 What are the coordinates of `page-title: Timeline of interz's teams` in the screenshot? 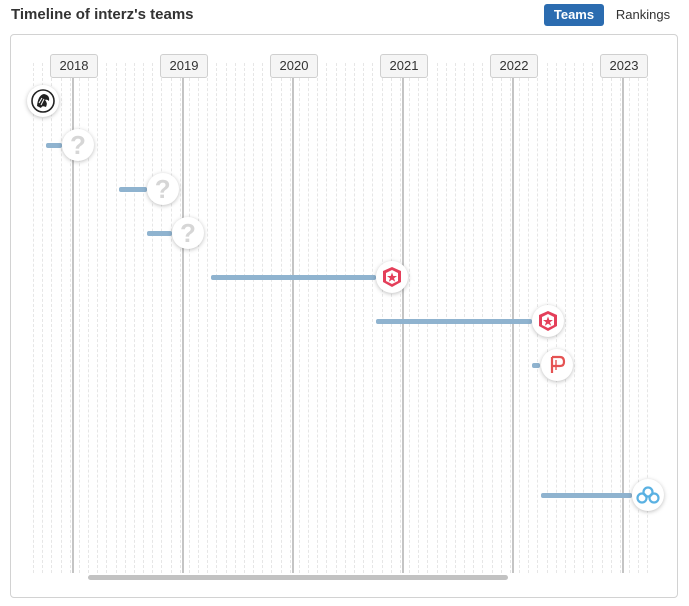 It's located at (102, 14).